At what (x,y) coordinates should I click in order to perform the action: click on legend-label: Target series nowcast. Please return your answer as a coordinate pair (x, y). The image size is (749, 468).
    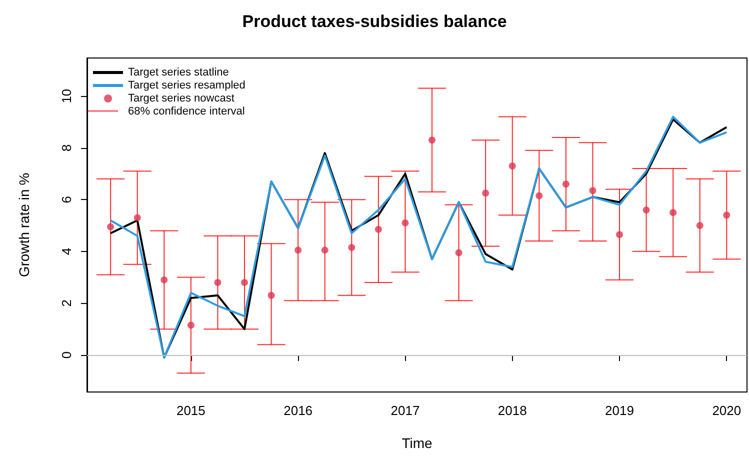
    Looking at the image, I should click on (181, 98).